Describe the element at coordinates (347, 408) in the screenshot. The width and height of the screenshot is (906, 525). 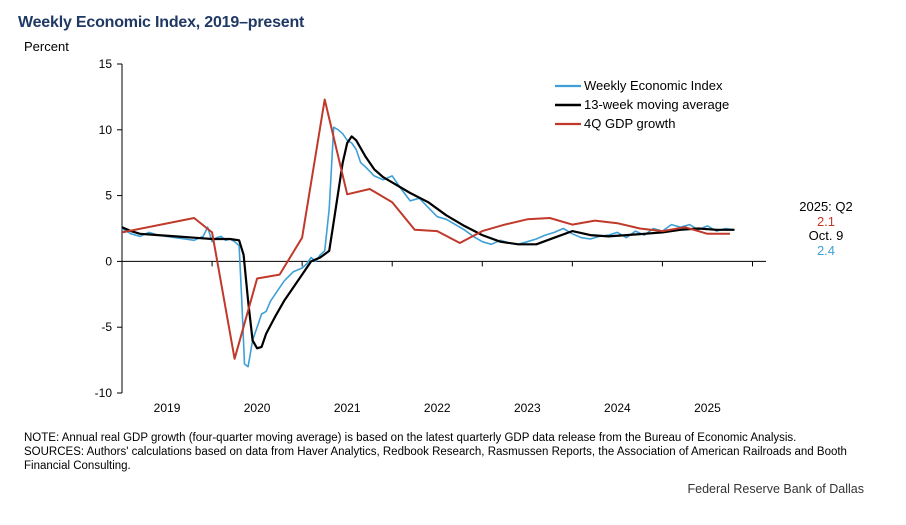
I see `x-tick-label: 2021` at that location.